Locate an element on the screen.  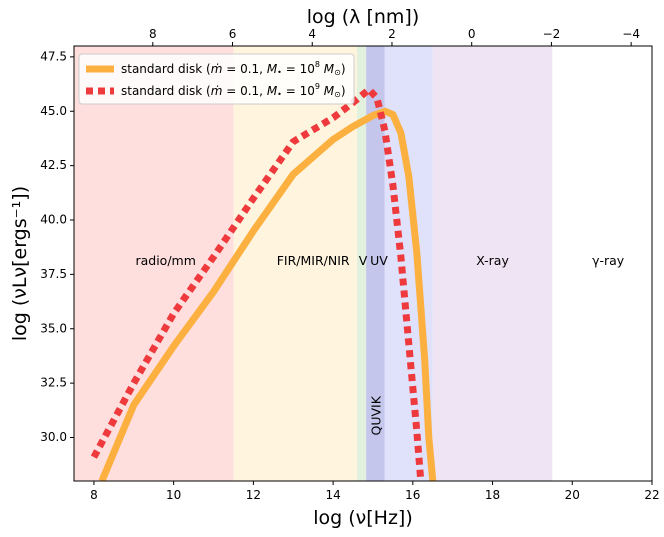
region-label-2: V is located at coordinates (363, 260).